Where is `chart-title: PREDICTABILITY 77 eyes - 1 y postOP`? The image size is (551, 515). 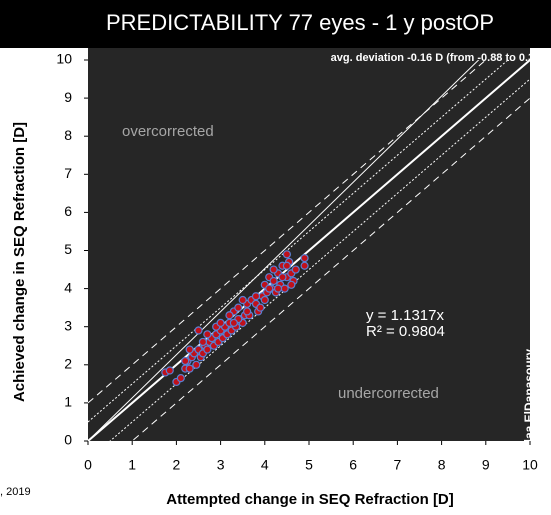
chart-title: PREDICTABILITY 77 eyes - 1 y postOP is located at coordinates (300, 22).